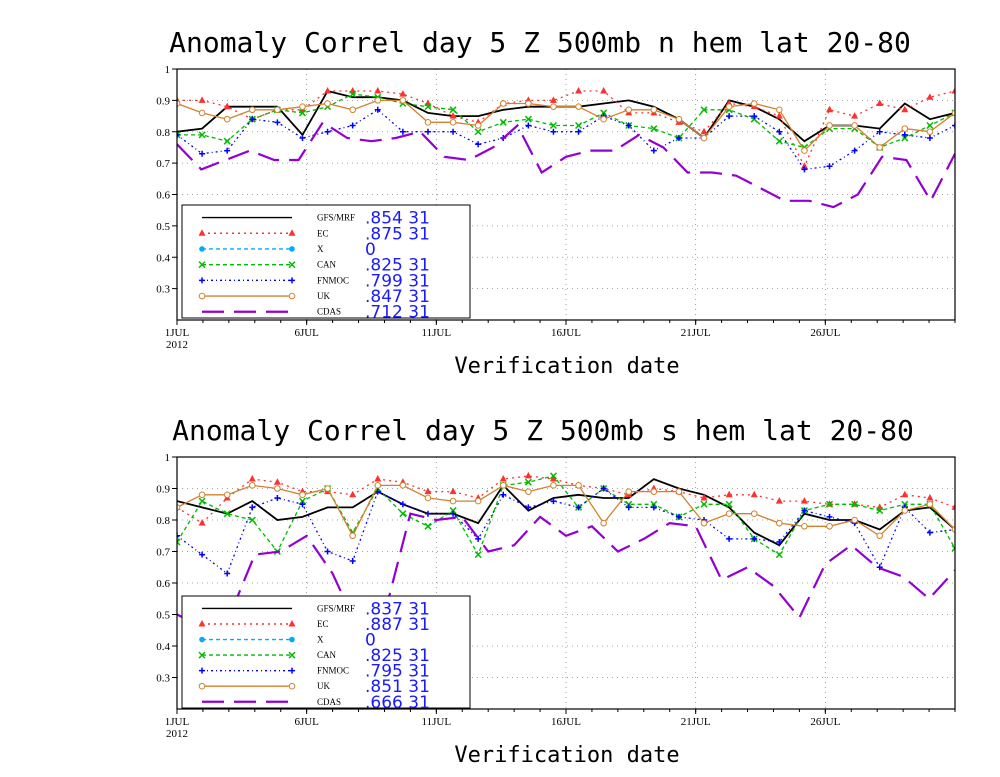 This screenshot has width=1000, height=777. I want to click on legend-series-score: .847 31, so click(397, 297).